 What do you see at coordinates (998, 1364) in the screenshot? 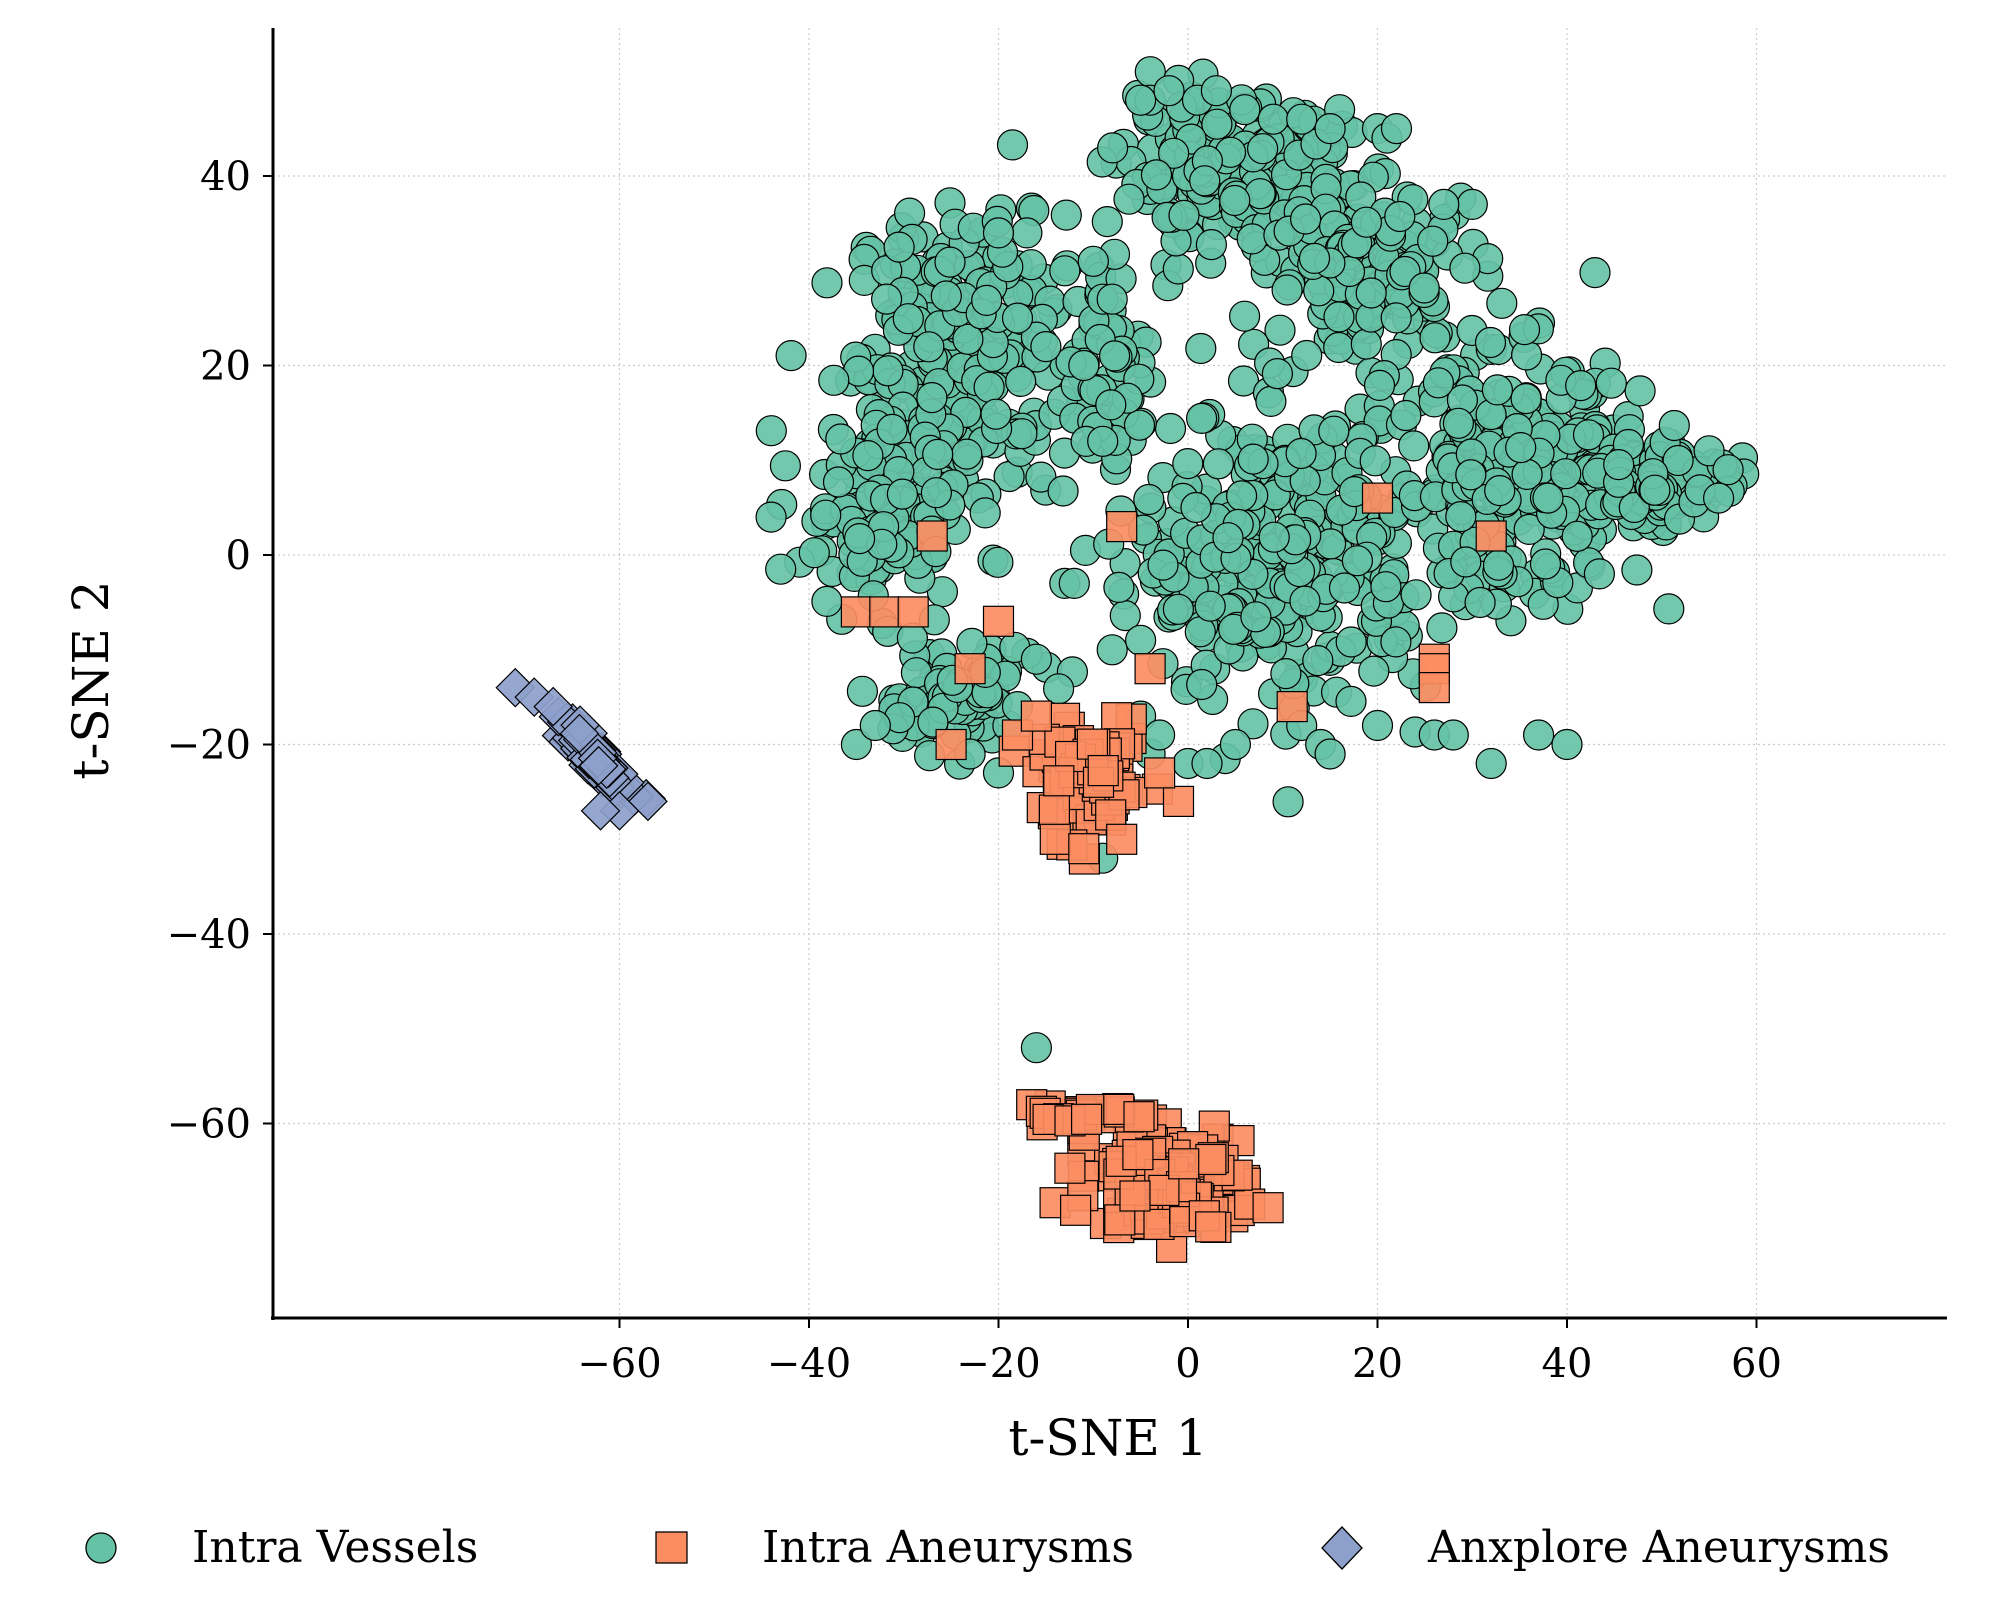
I see `x-tick-label: −20` at bounding box center [998, 1364].